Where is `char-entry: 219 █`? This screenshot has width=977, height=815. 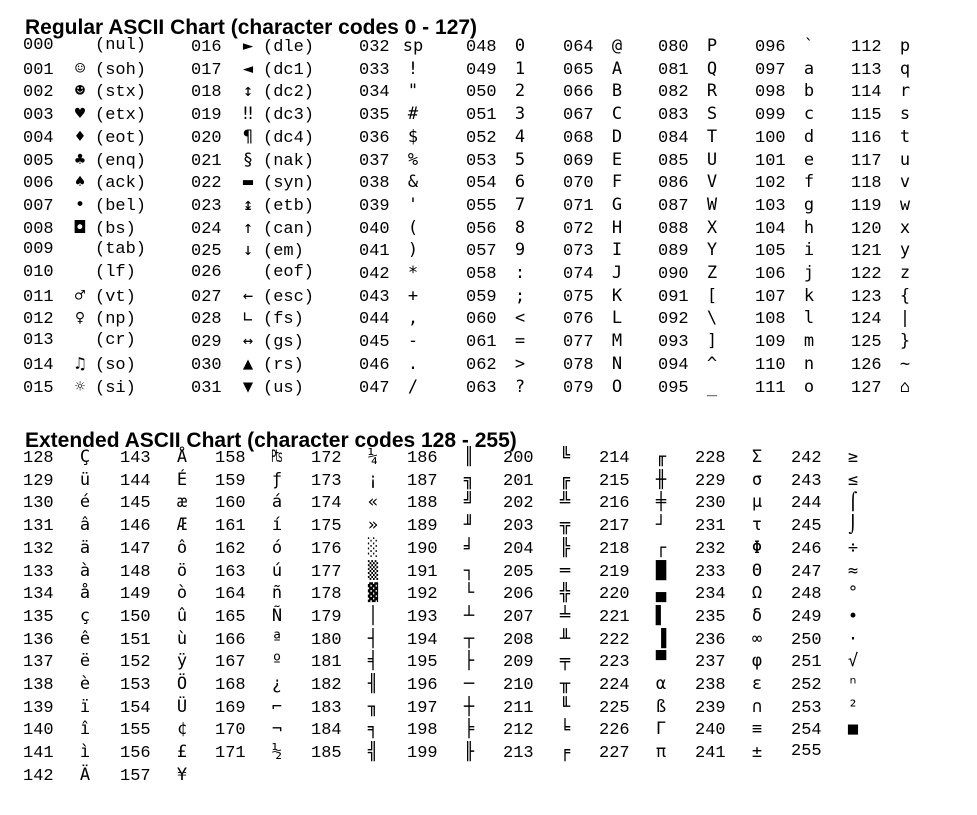
char-entry: 219 █ is located at coordinates (640, 572).